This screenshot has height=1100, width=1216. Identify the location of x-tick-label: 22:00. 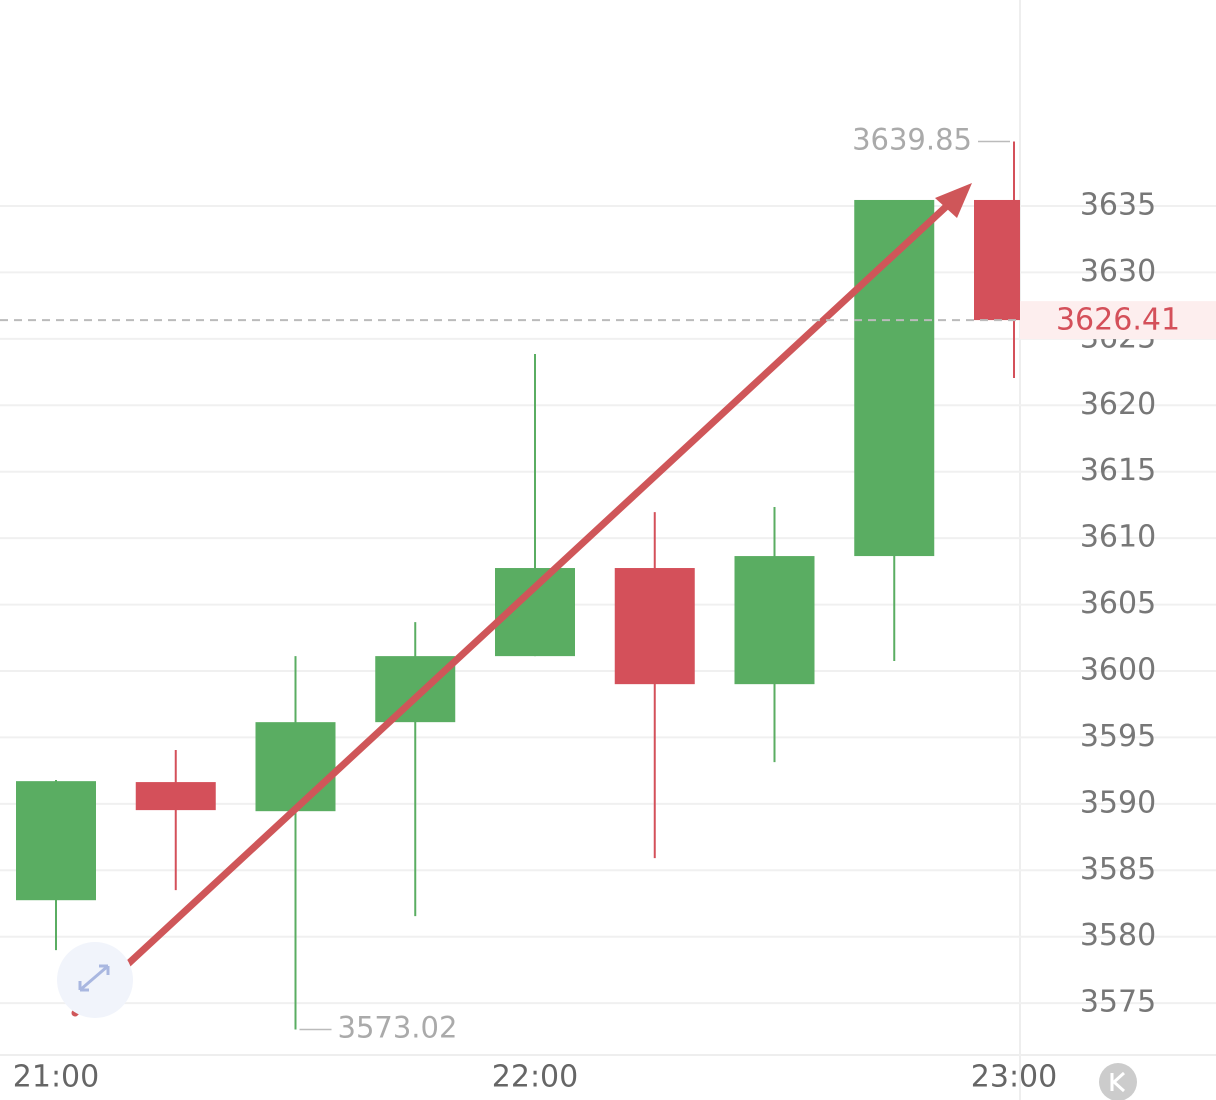
(535, 1077).